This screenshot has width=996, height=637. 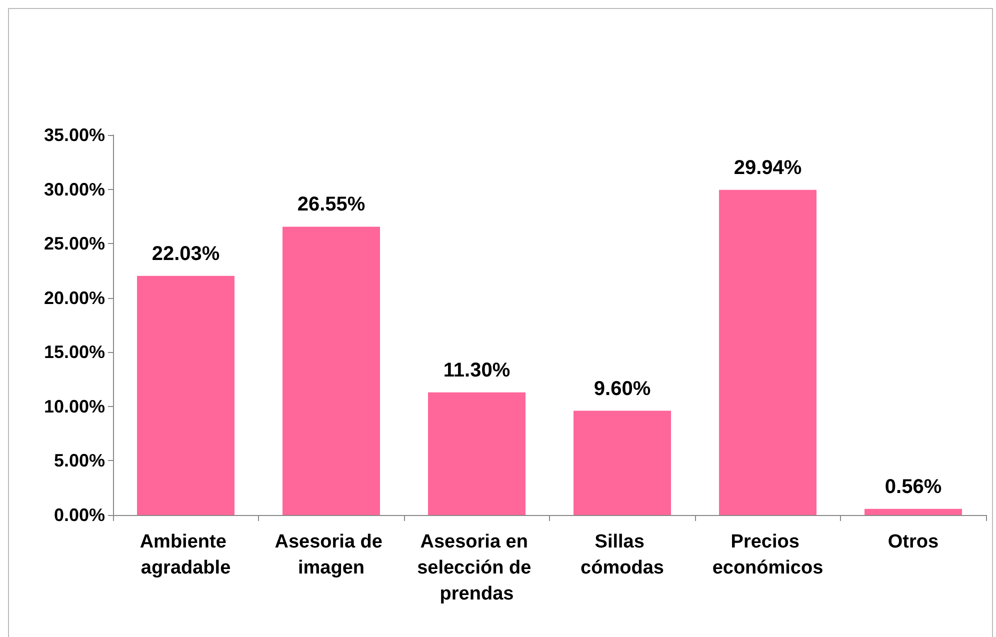 I want to click on y-tick-label: 0.00%, so click(x=79, y=515).